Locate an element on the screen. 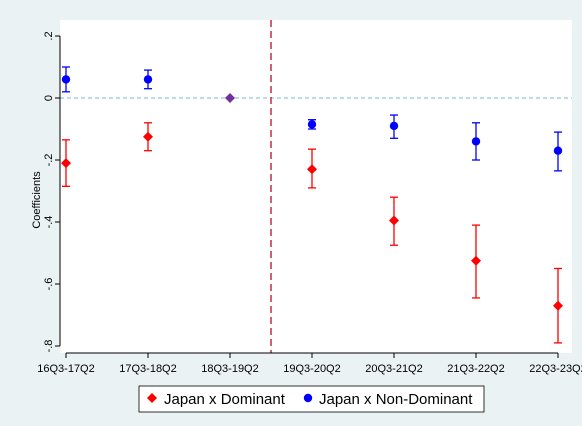  y-tick-label: -.6 is located at coordinates (49, 284).